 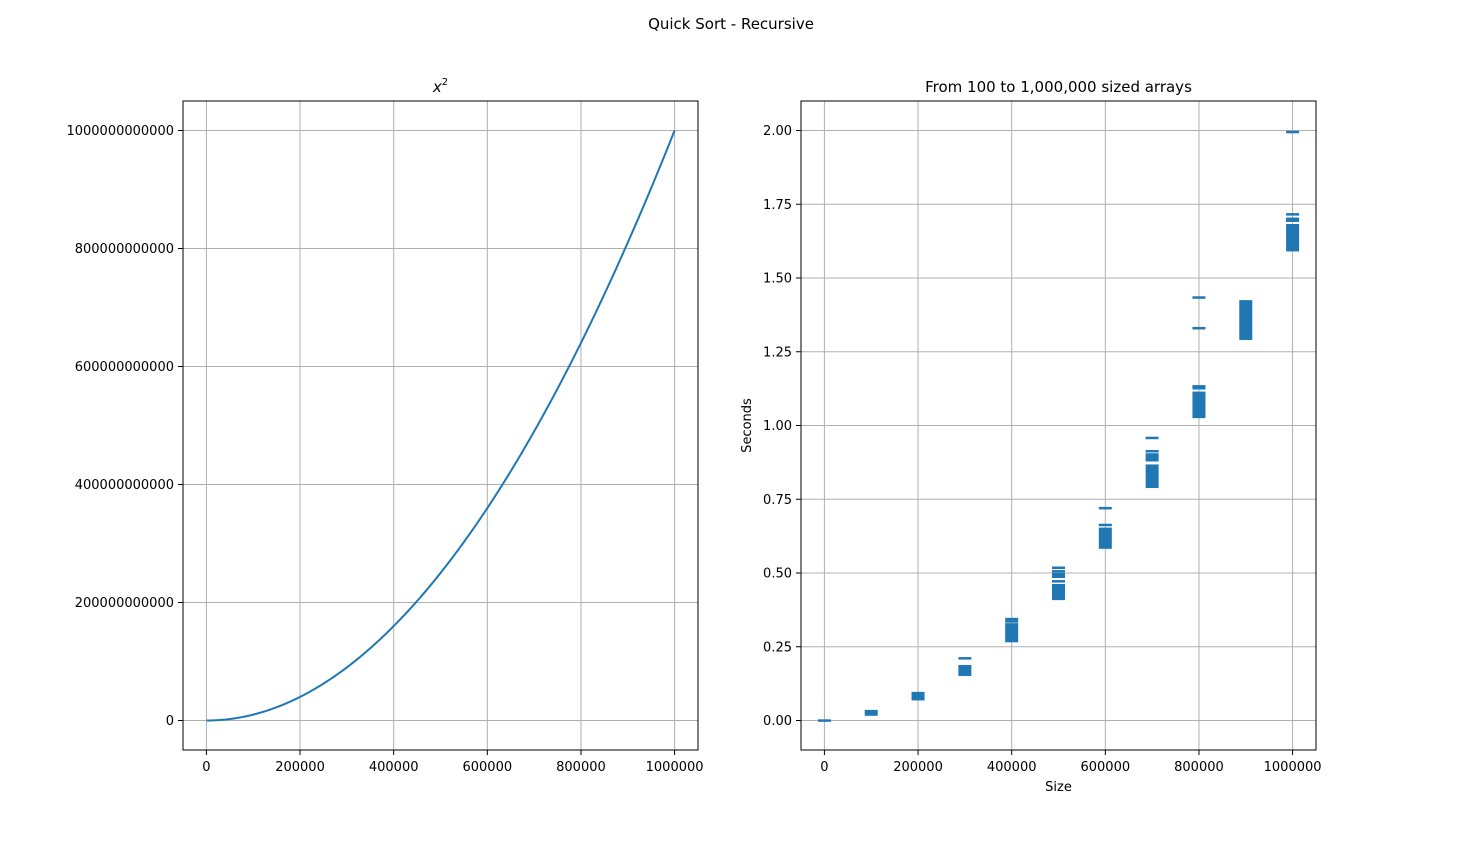 I want to click on right-chart-title: From 100 to 1,000,000 sized arrays, so click(x=1058, y=87).